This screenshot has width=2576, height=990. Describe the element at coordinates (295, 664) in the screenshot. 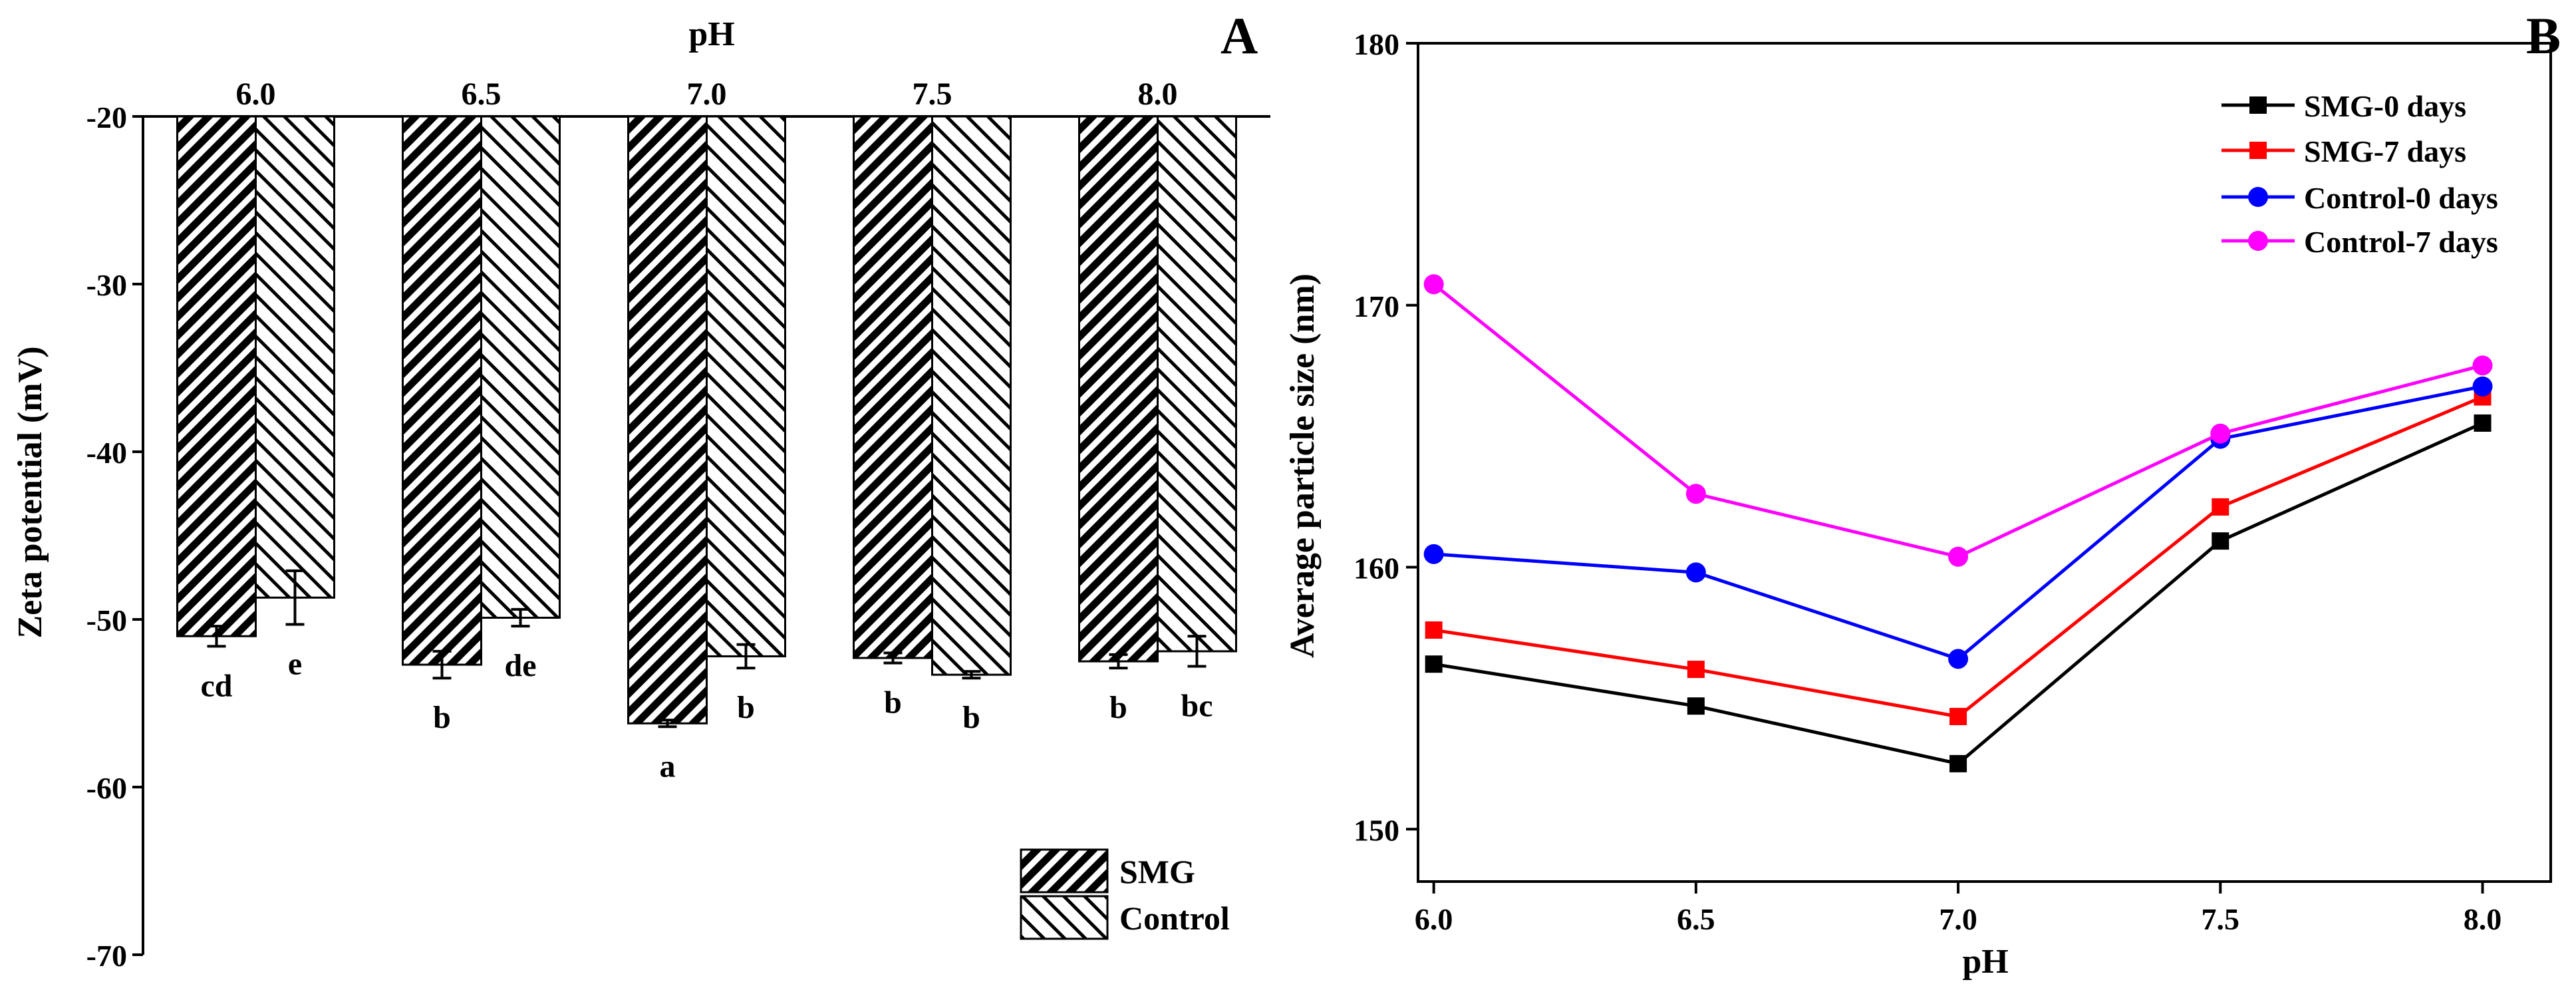

I see `significance-letter: e` at that location.